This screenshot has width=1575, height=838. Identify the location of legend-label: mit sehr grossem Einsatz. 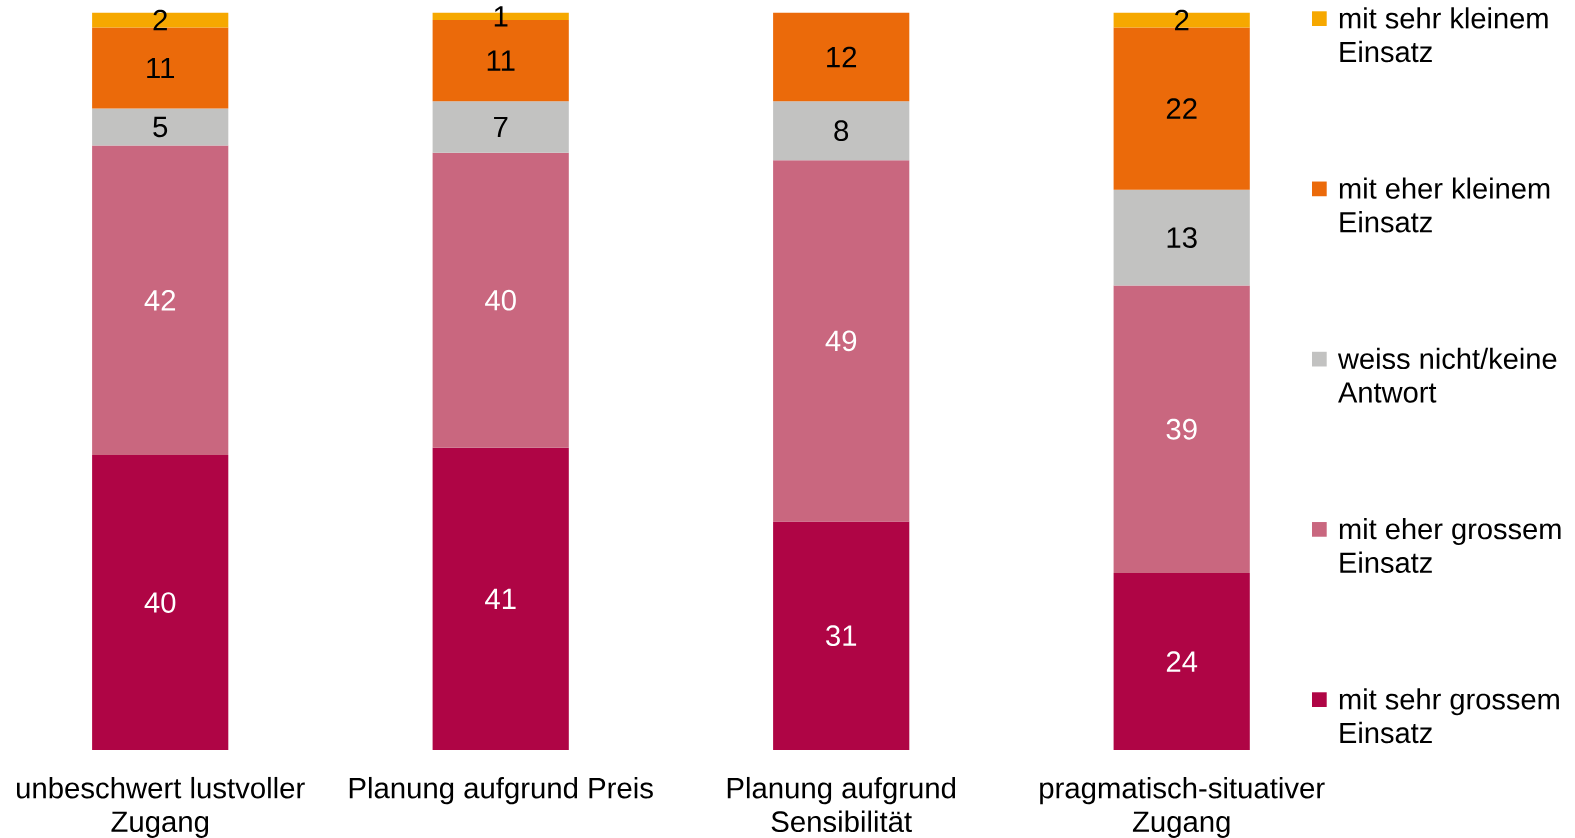
(1449, 716).